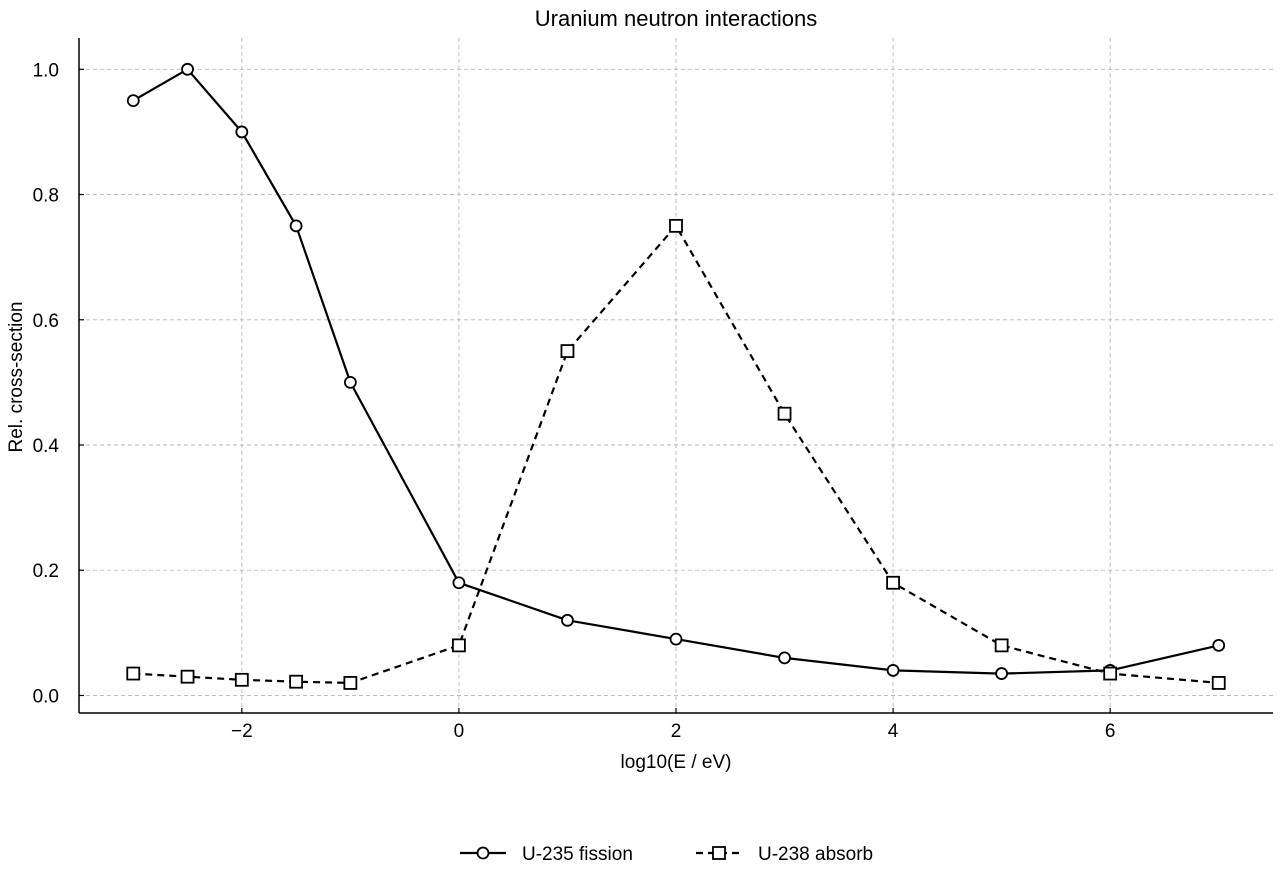 The width and height of the screenshot is (1280, 880). What do you see at coordinates (893, 731) in the screenshot?
I see `x-tick-label: 4` at bounding box center [893, 731].